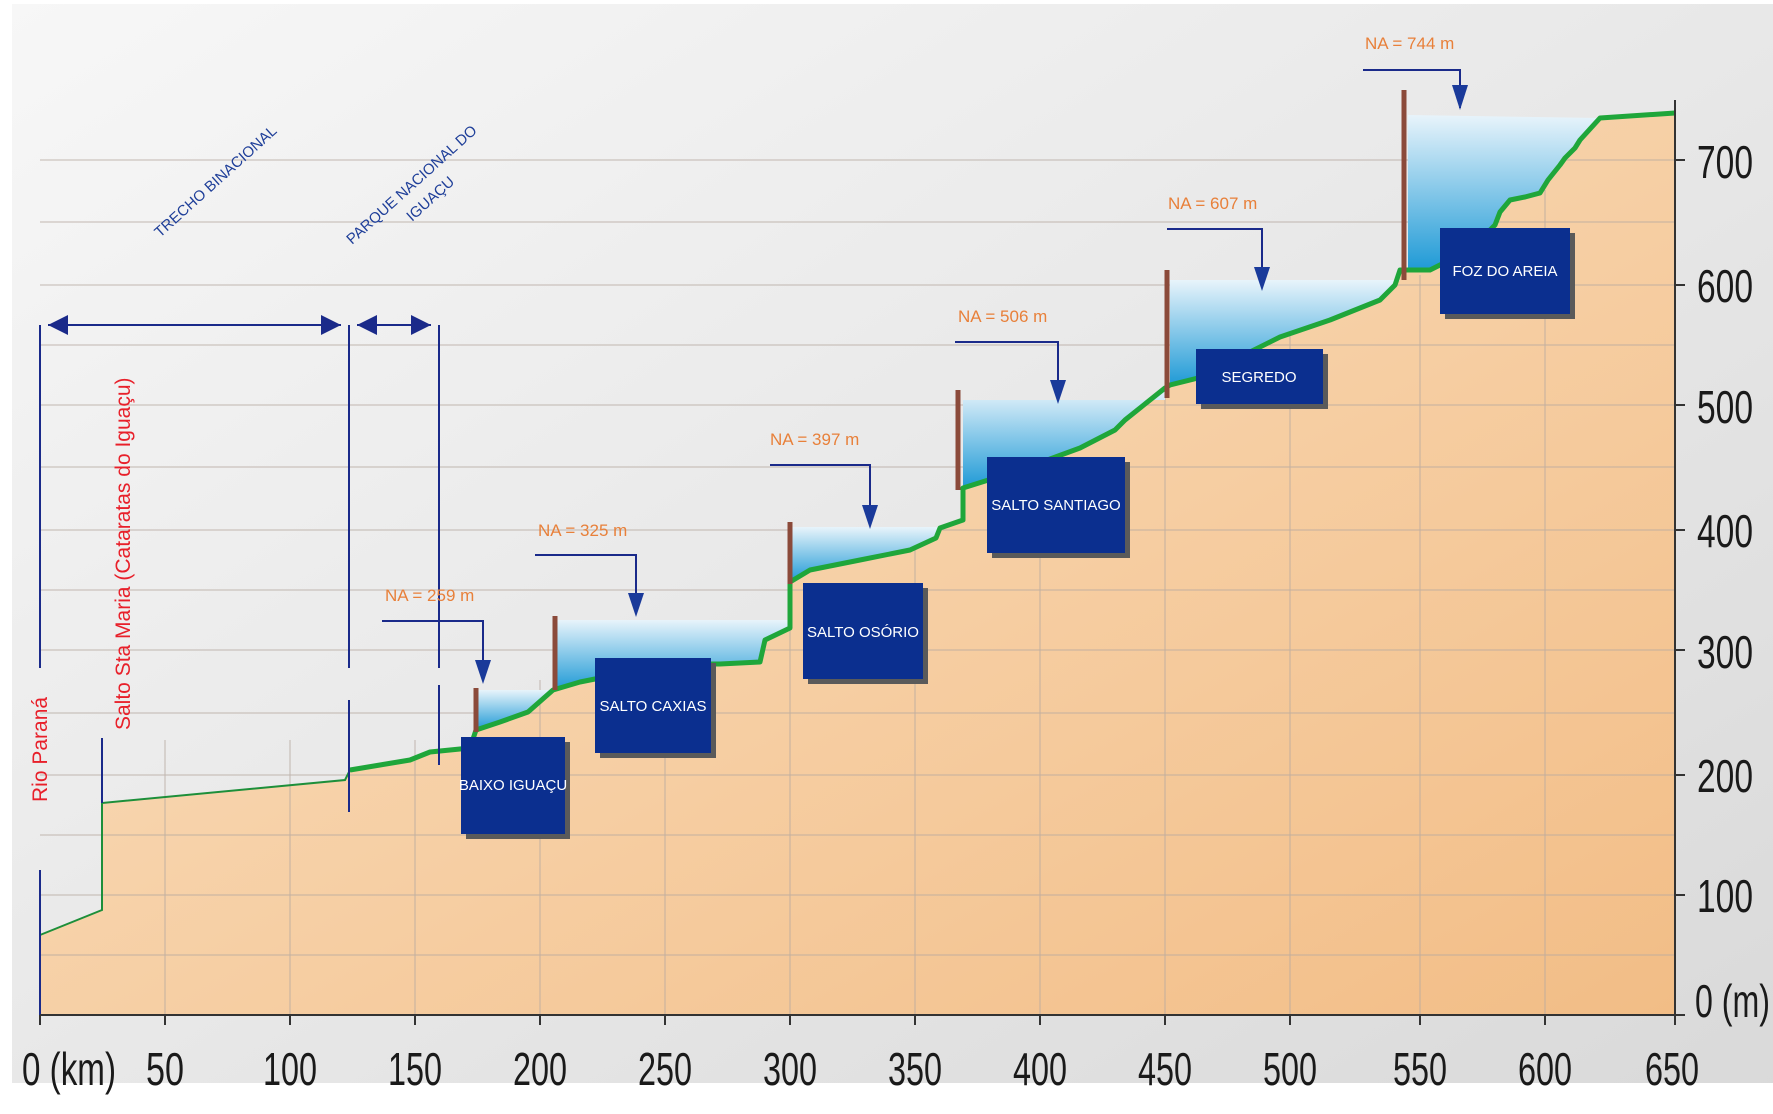 Image resolution: width=1773 pixels, height=1114 pixels. What do you see at coordinates (915, 1069) in the screenshot?
I see `x-tick-label: 350` at bounding box center [915, 1069].